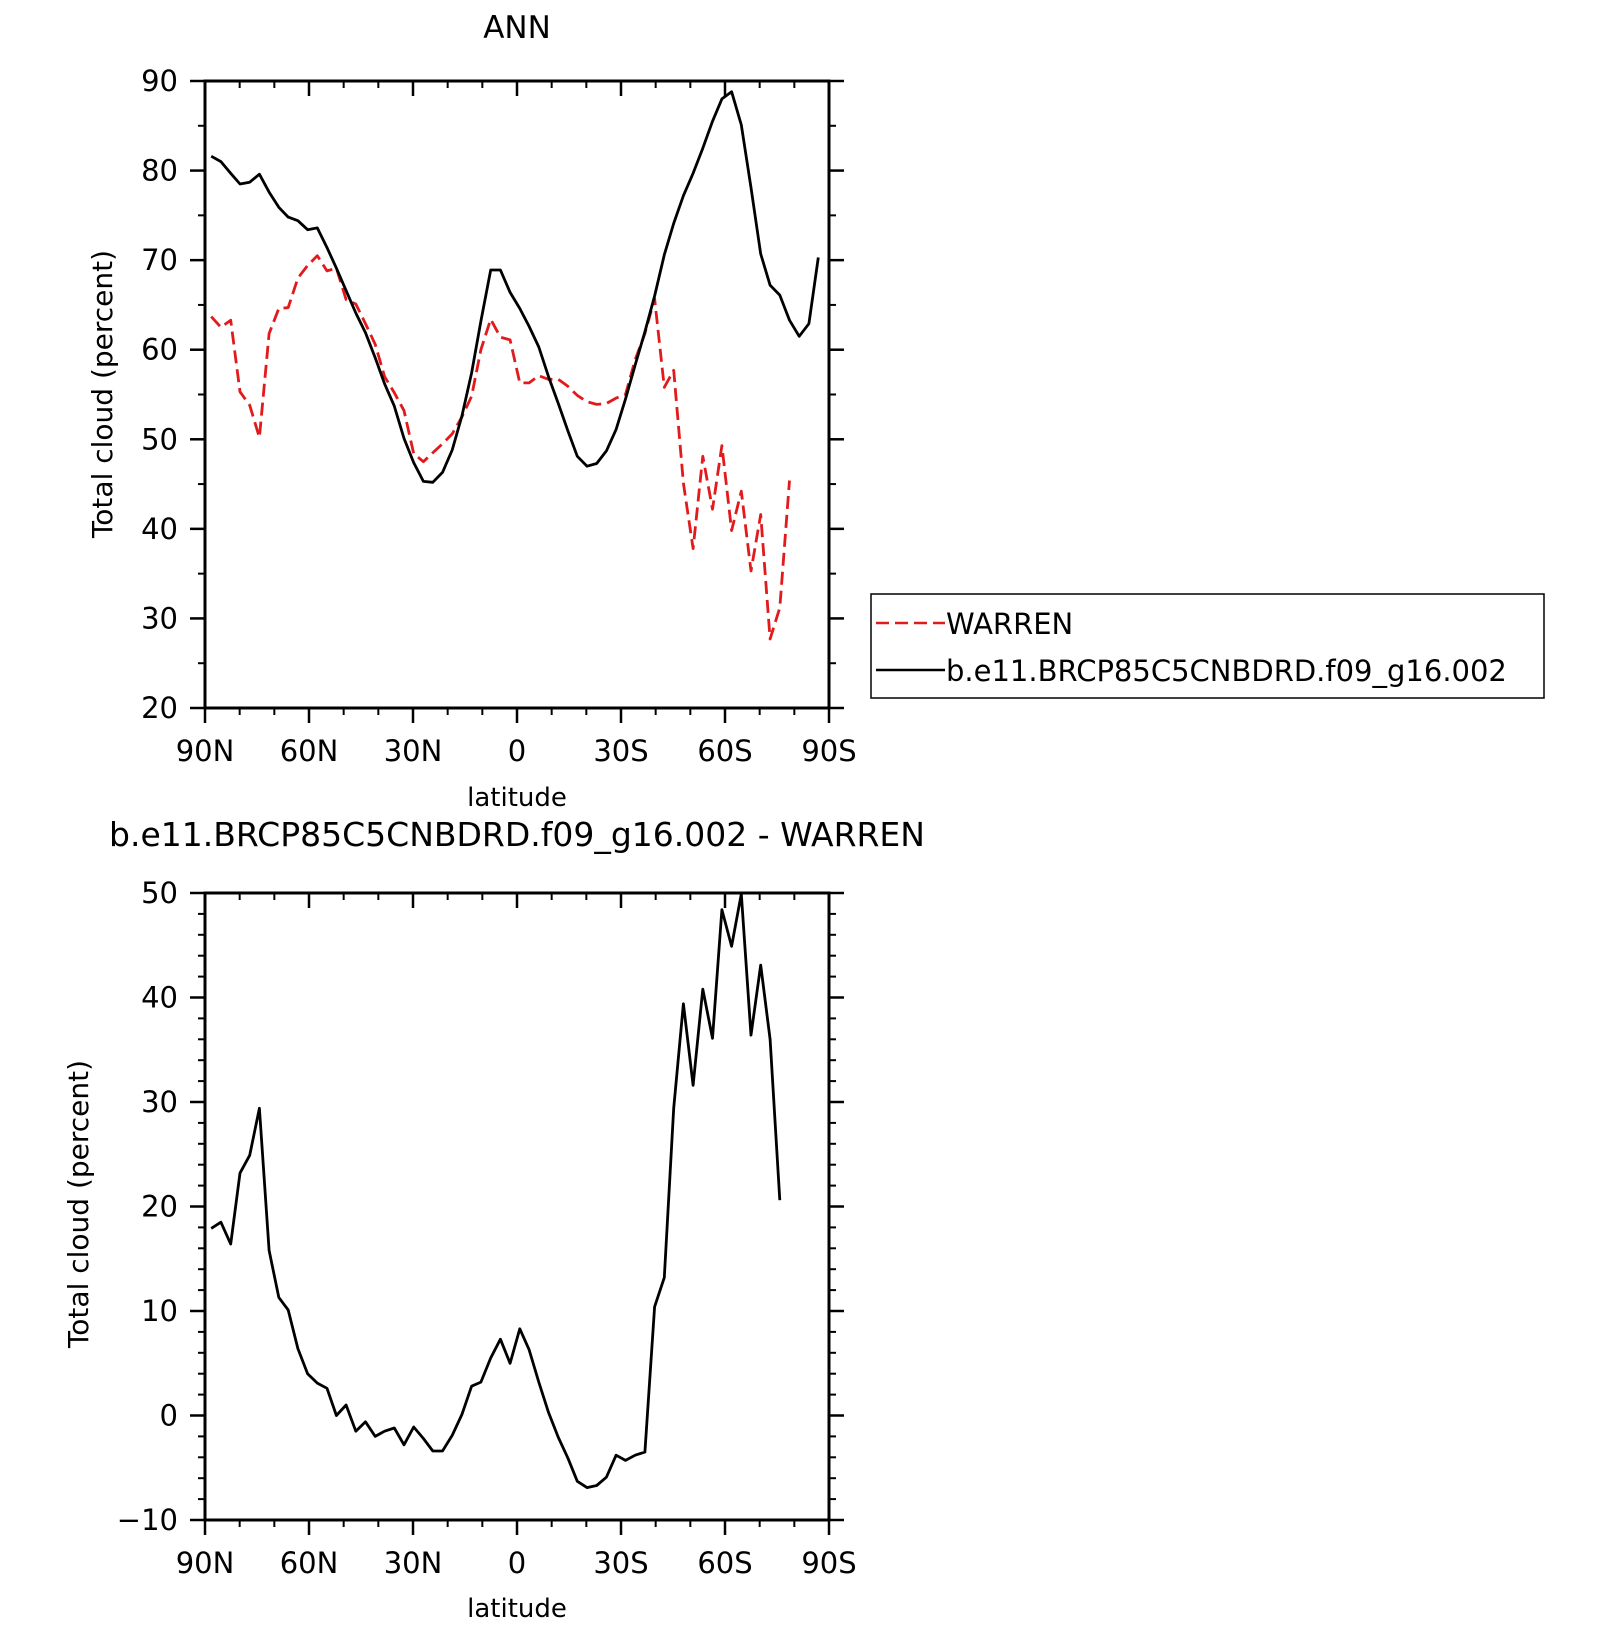 The height and width of the screenshot is (1625, 1622). I want to click on bottom-chart-y-axis-label: Total cloud (percent), so click(78, 1204).